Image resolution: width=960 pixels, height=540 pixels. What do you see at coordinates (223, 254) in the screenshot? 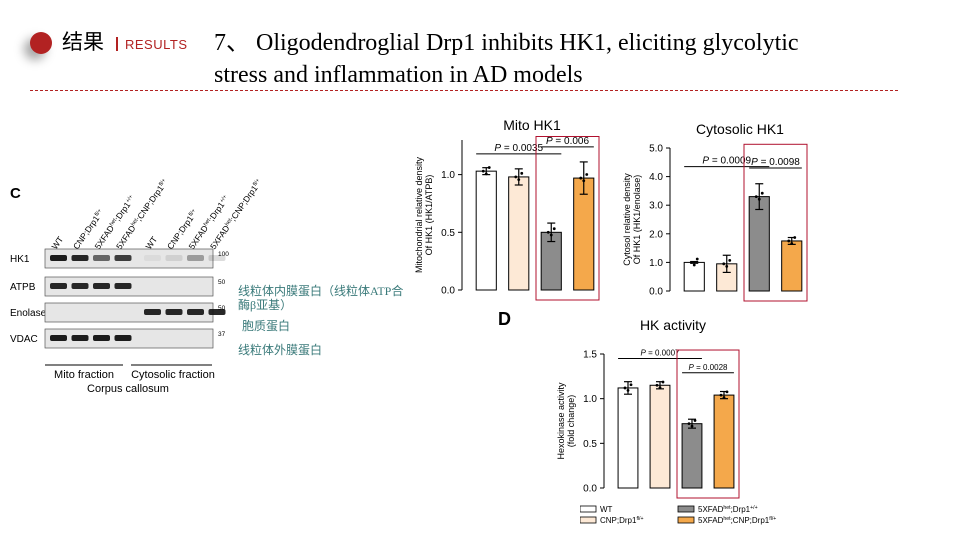
I see `molecular-weight-label: 100` at bounding box center [223, 254].